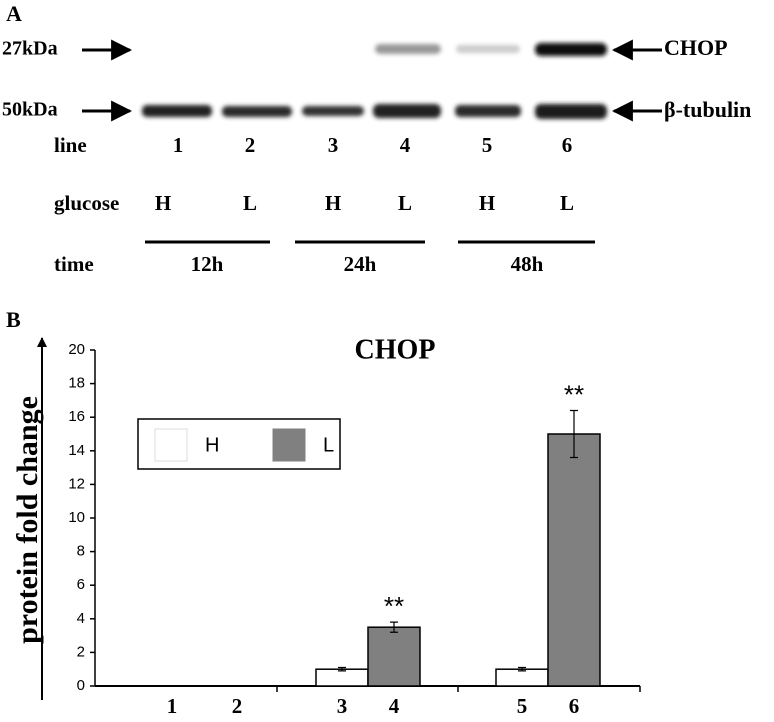  I want to click on x-tick-label: 5, so click(522, 706).